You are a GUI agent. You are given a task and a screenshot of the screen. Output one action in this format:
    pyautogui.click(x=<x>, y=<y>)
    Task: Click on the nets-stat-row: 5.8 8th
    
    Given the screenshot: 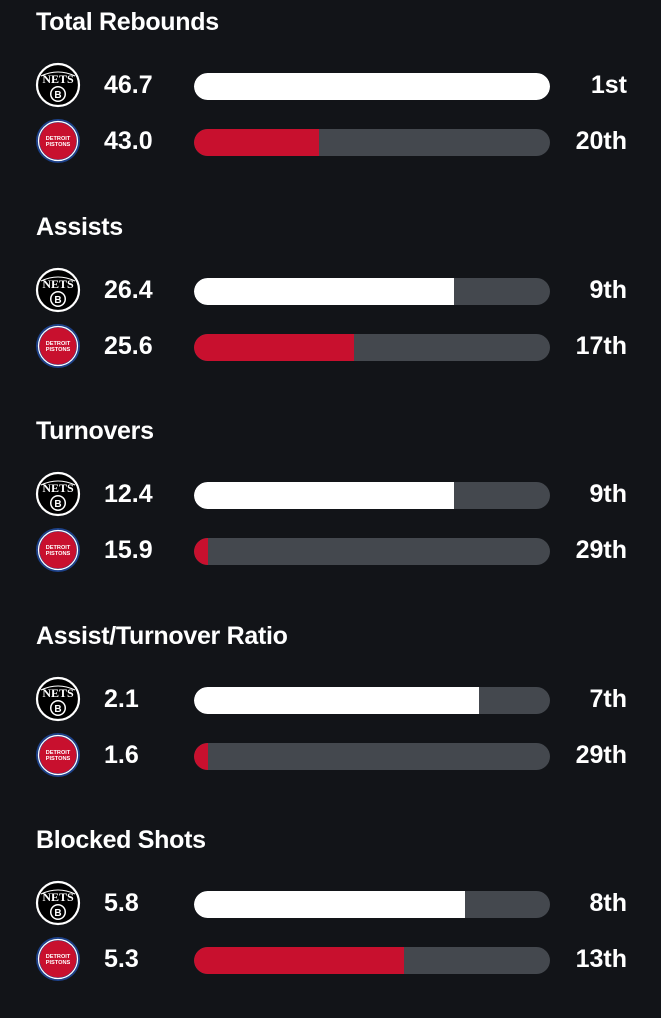 What is the action you would take?
    pyautogui.click(x=330, y=903)
    